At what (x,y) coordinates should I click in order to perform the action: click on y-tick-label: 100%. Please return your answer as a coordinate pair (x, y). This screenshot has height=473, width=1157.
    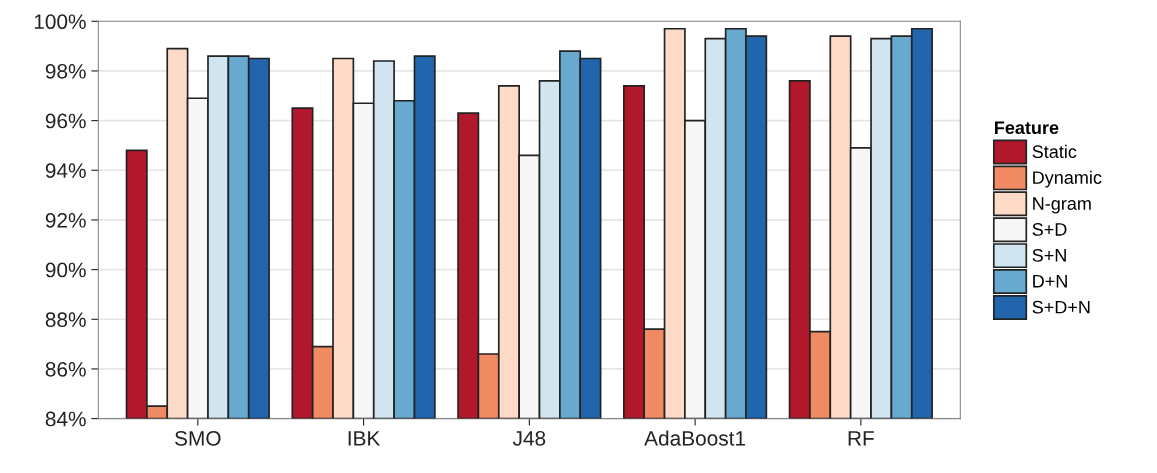
    Looking at the image, I should click on (60, 22).